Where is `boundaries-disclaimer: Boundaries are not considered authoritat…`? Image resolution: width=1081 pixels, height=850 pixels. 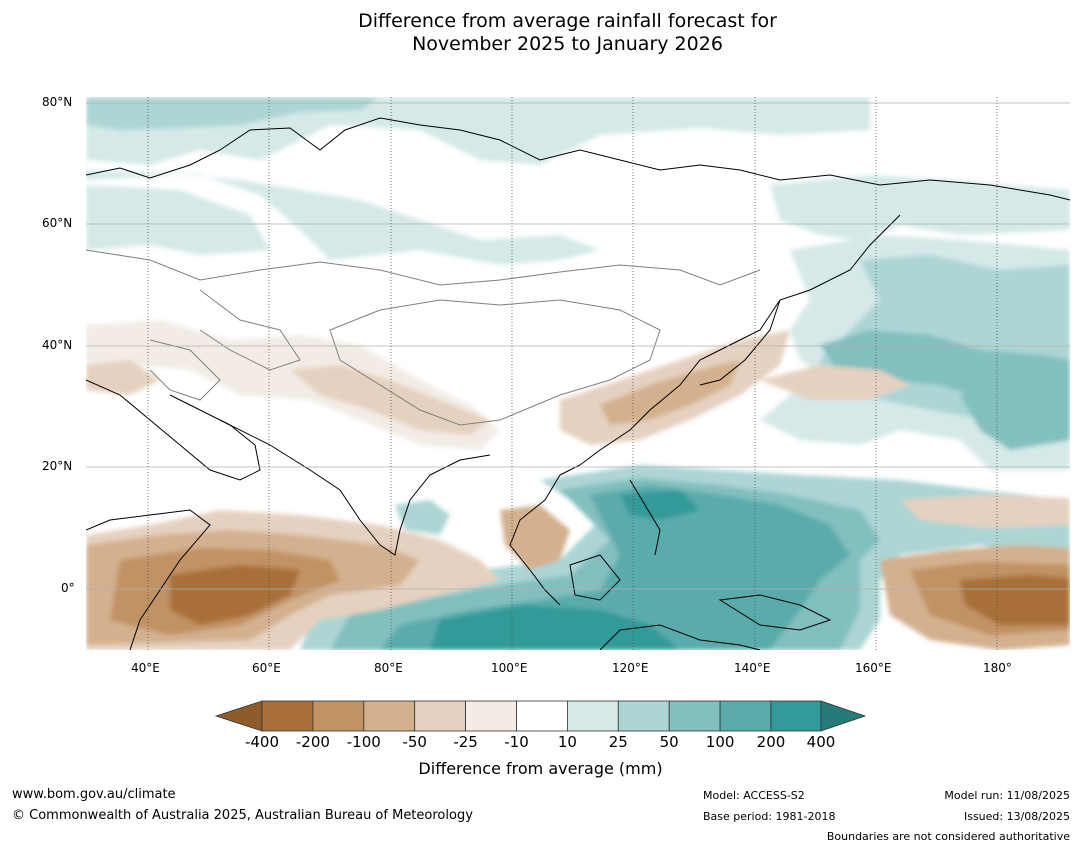
boundaries-disclaimer: Boundaries are not considered authoritat… is located at coordinates (948, 836).